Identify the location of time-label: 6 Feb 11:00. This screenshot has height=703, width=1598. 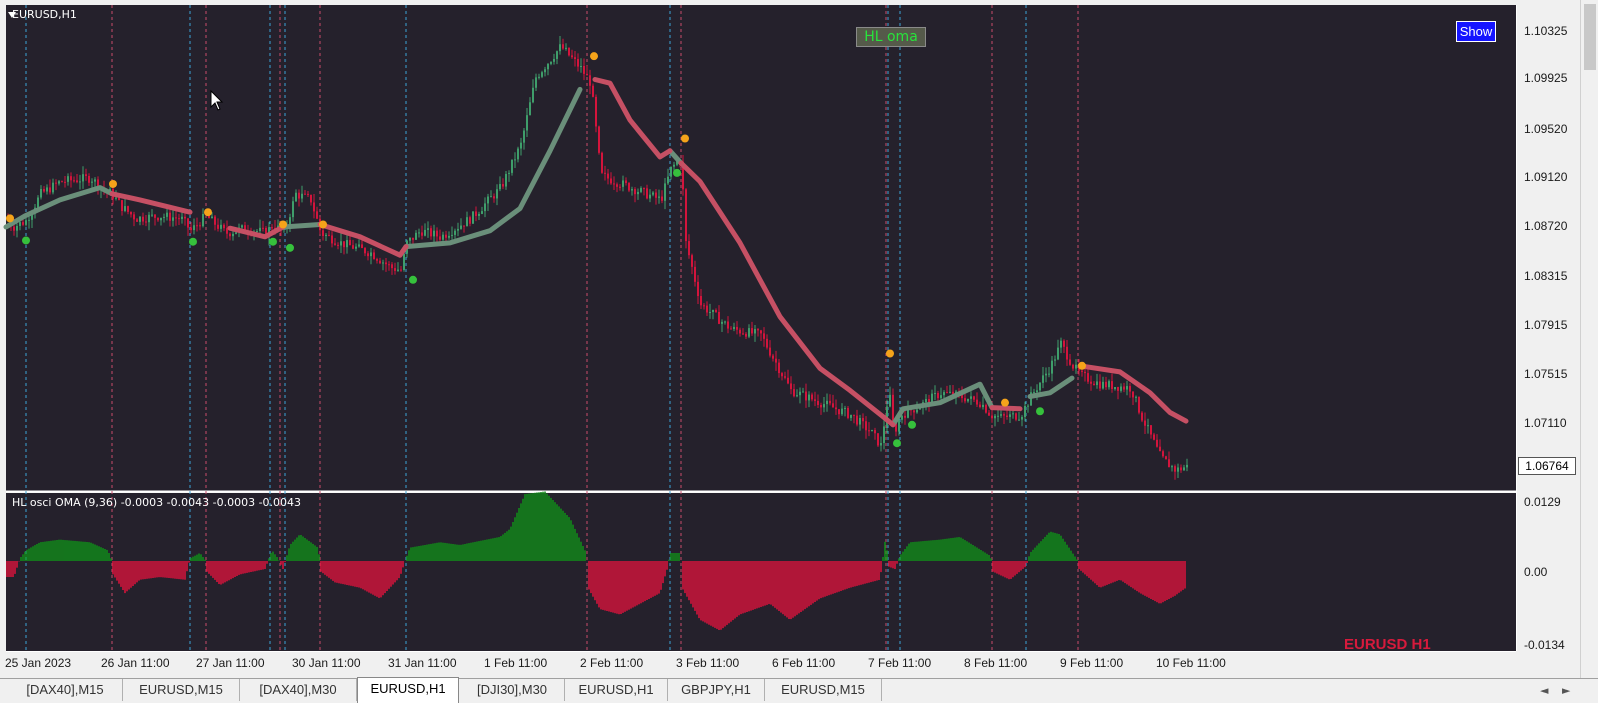
(804, 663).